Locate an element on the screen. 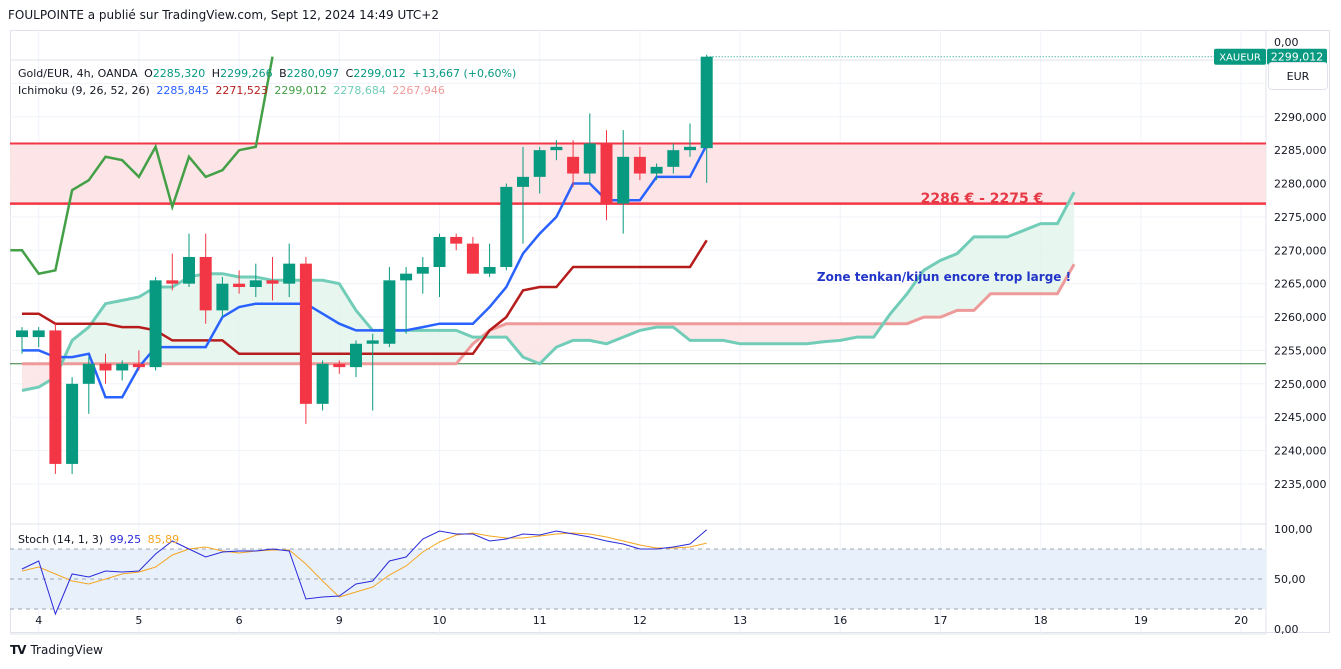 This screenshot has width=1341, height=669. time-tick-label: 9 is located at coordinates (339, 620).